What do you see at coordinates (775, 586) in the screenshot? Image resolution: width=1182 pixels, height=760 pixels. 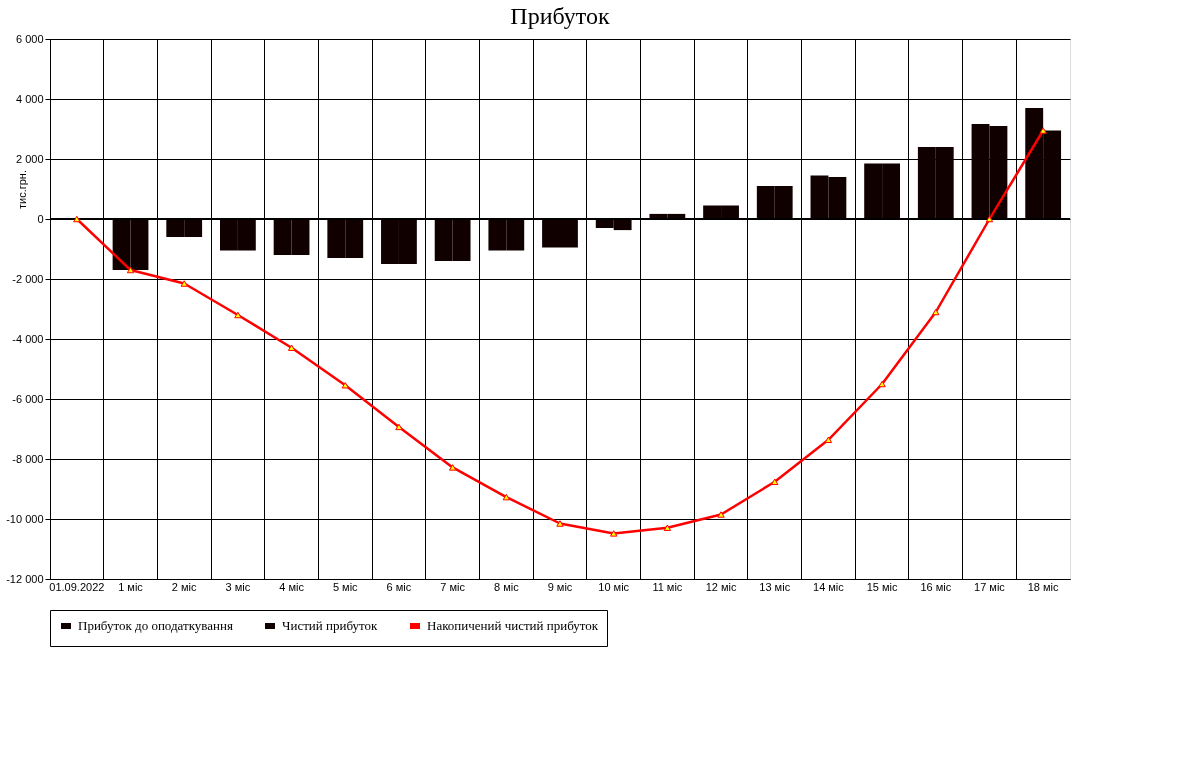 I see `x-tick-label: 13 міс` at bounding box center [775, 586].